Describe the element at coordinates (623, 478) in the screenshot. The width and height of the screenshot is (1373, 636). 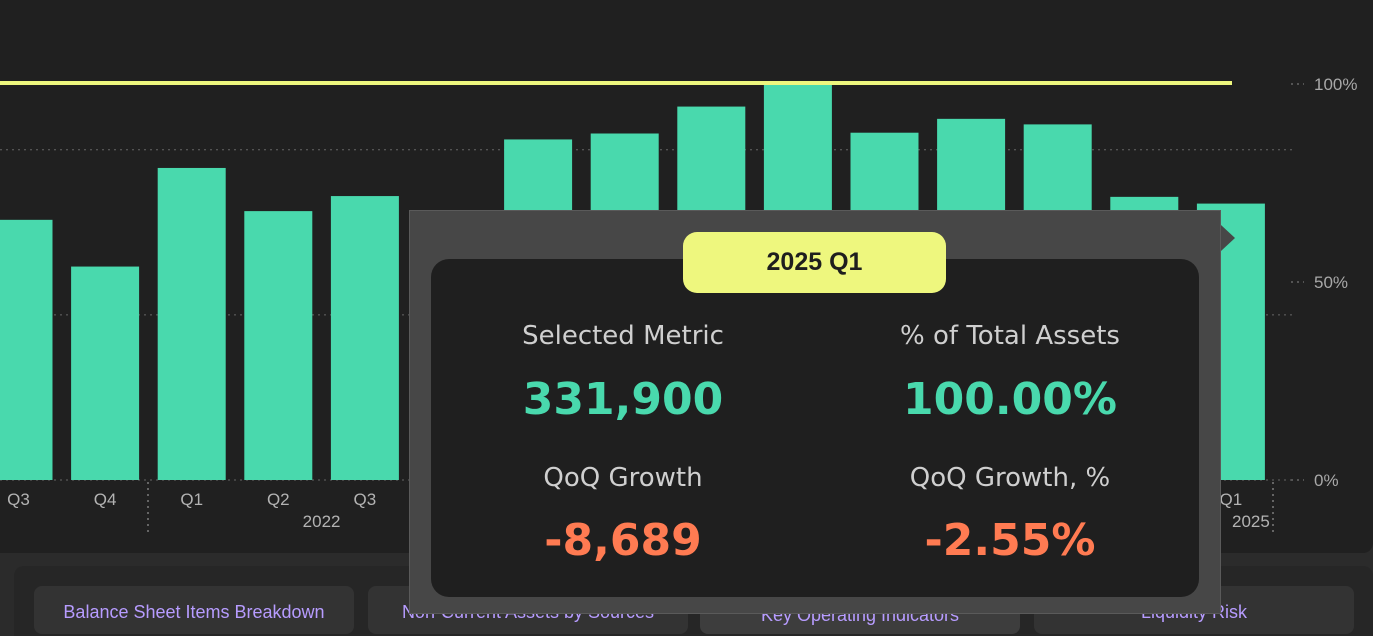
I see `qoq-growth-label: QoQ Growth` at that location.